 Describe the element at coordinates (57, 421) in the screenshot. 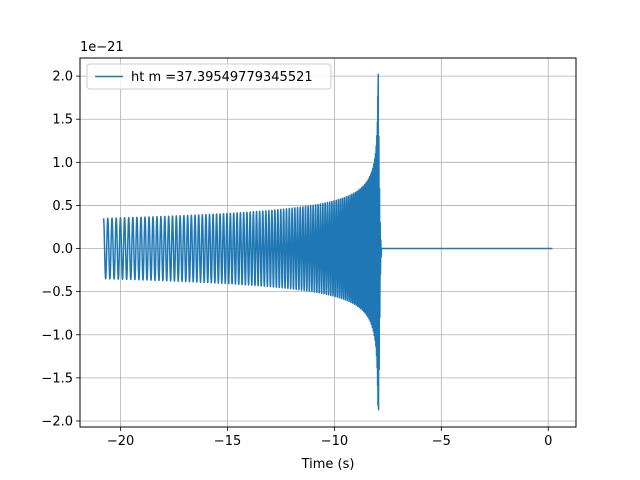

I see `y-tick-label: −2.0` at that location.